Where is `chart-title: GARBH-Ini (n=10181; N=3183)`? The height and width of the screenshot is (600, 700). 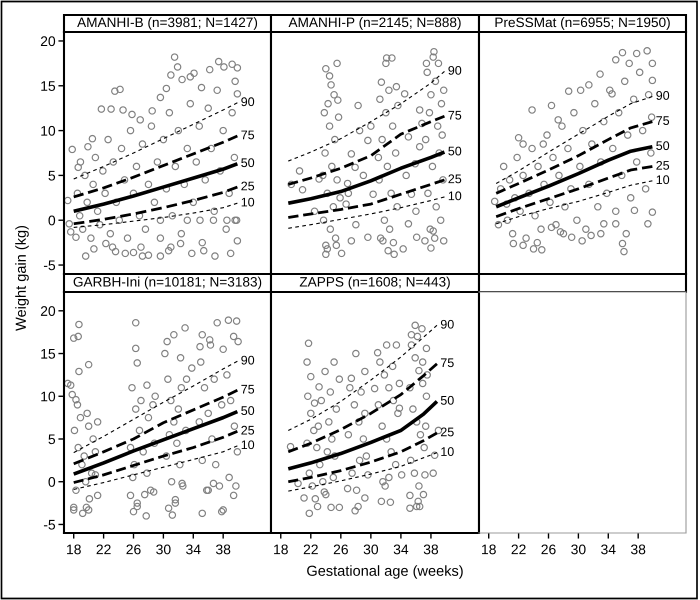 chart-title: GARBH-Ini (n=10181; N=3183) is located at coordinates (168, 283).